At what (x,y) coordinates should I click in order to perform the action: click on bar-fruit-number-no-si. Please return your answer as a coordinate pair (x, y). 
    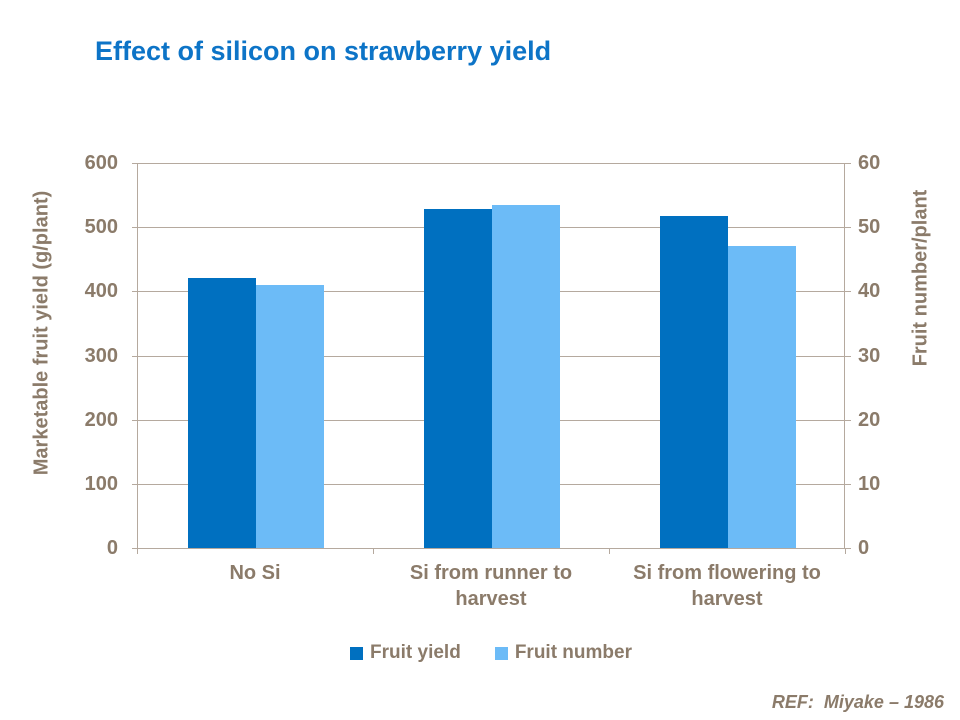
    Looking at the image, I should click on (290, 416).